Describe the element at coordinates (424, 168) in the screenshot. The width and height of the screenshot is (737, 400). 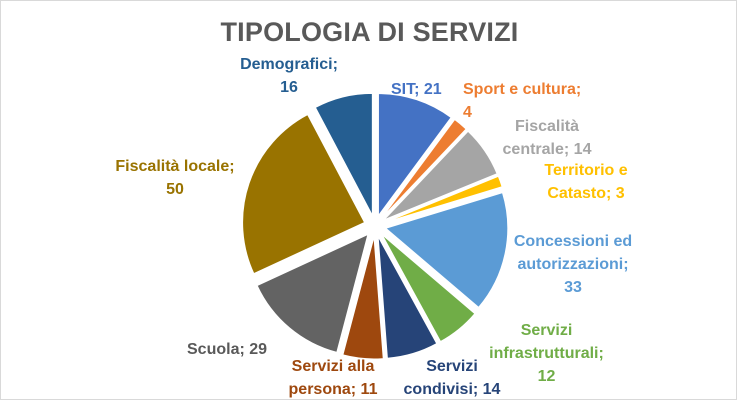
I see `pie-slice-sport-e-cultura` at that location.